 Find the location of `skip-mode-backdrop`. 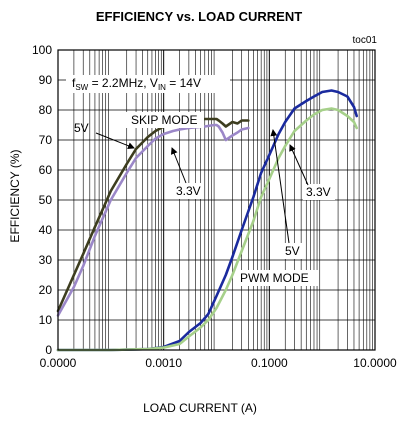

skip-mode-backdrop is located at coordinates (165, 120).